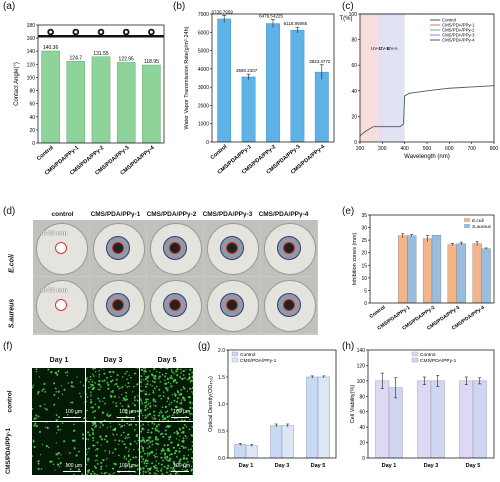 The height and width of the screenshot is (482, 500). I want to click on fluorescence-image: 100 µm, so click(166, 448).